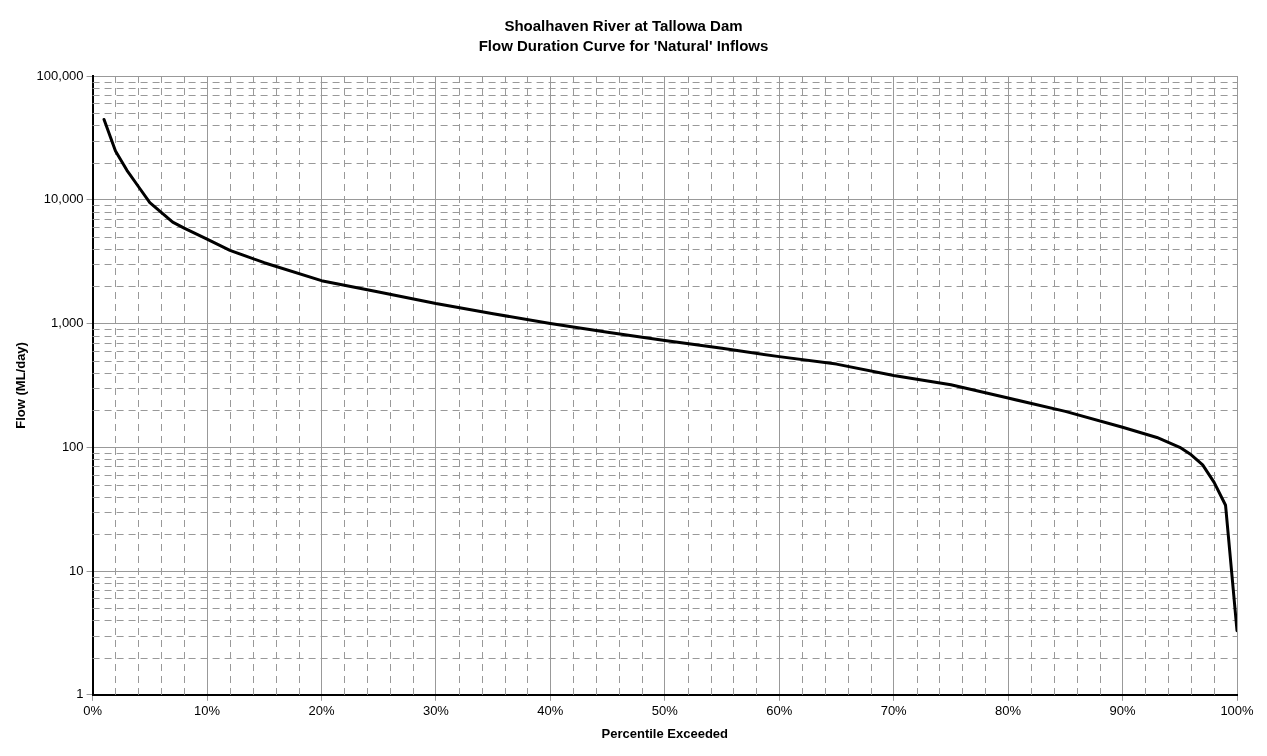  What do you see at coordinates (1237, 711) in the screenshot?
I see `x-tick-label: 100%` at bounding box center [1237, 711].